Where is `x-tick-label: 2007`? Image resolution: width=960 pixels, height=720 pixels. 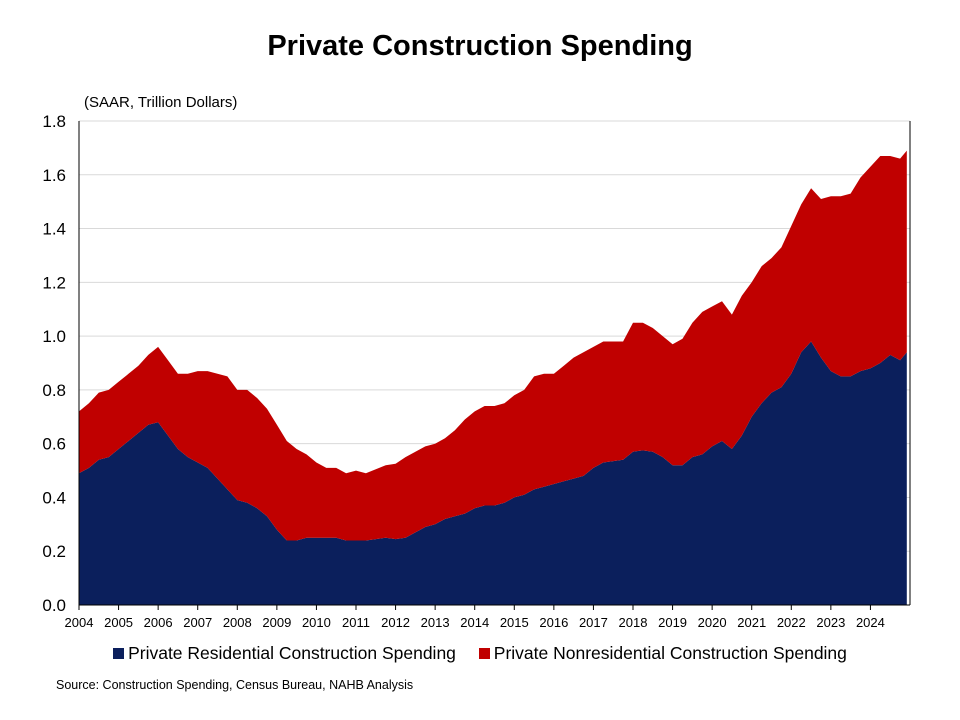 x-tick-label: 2007 is located at coordinates (197, 622).